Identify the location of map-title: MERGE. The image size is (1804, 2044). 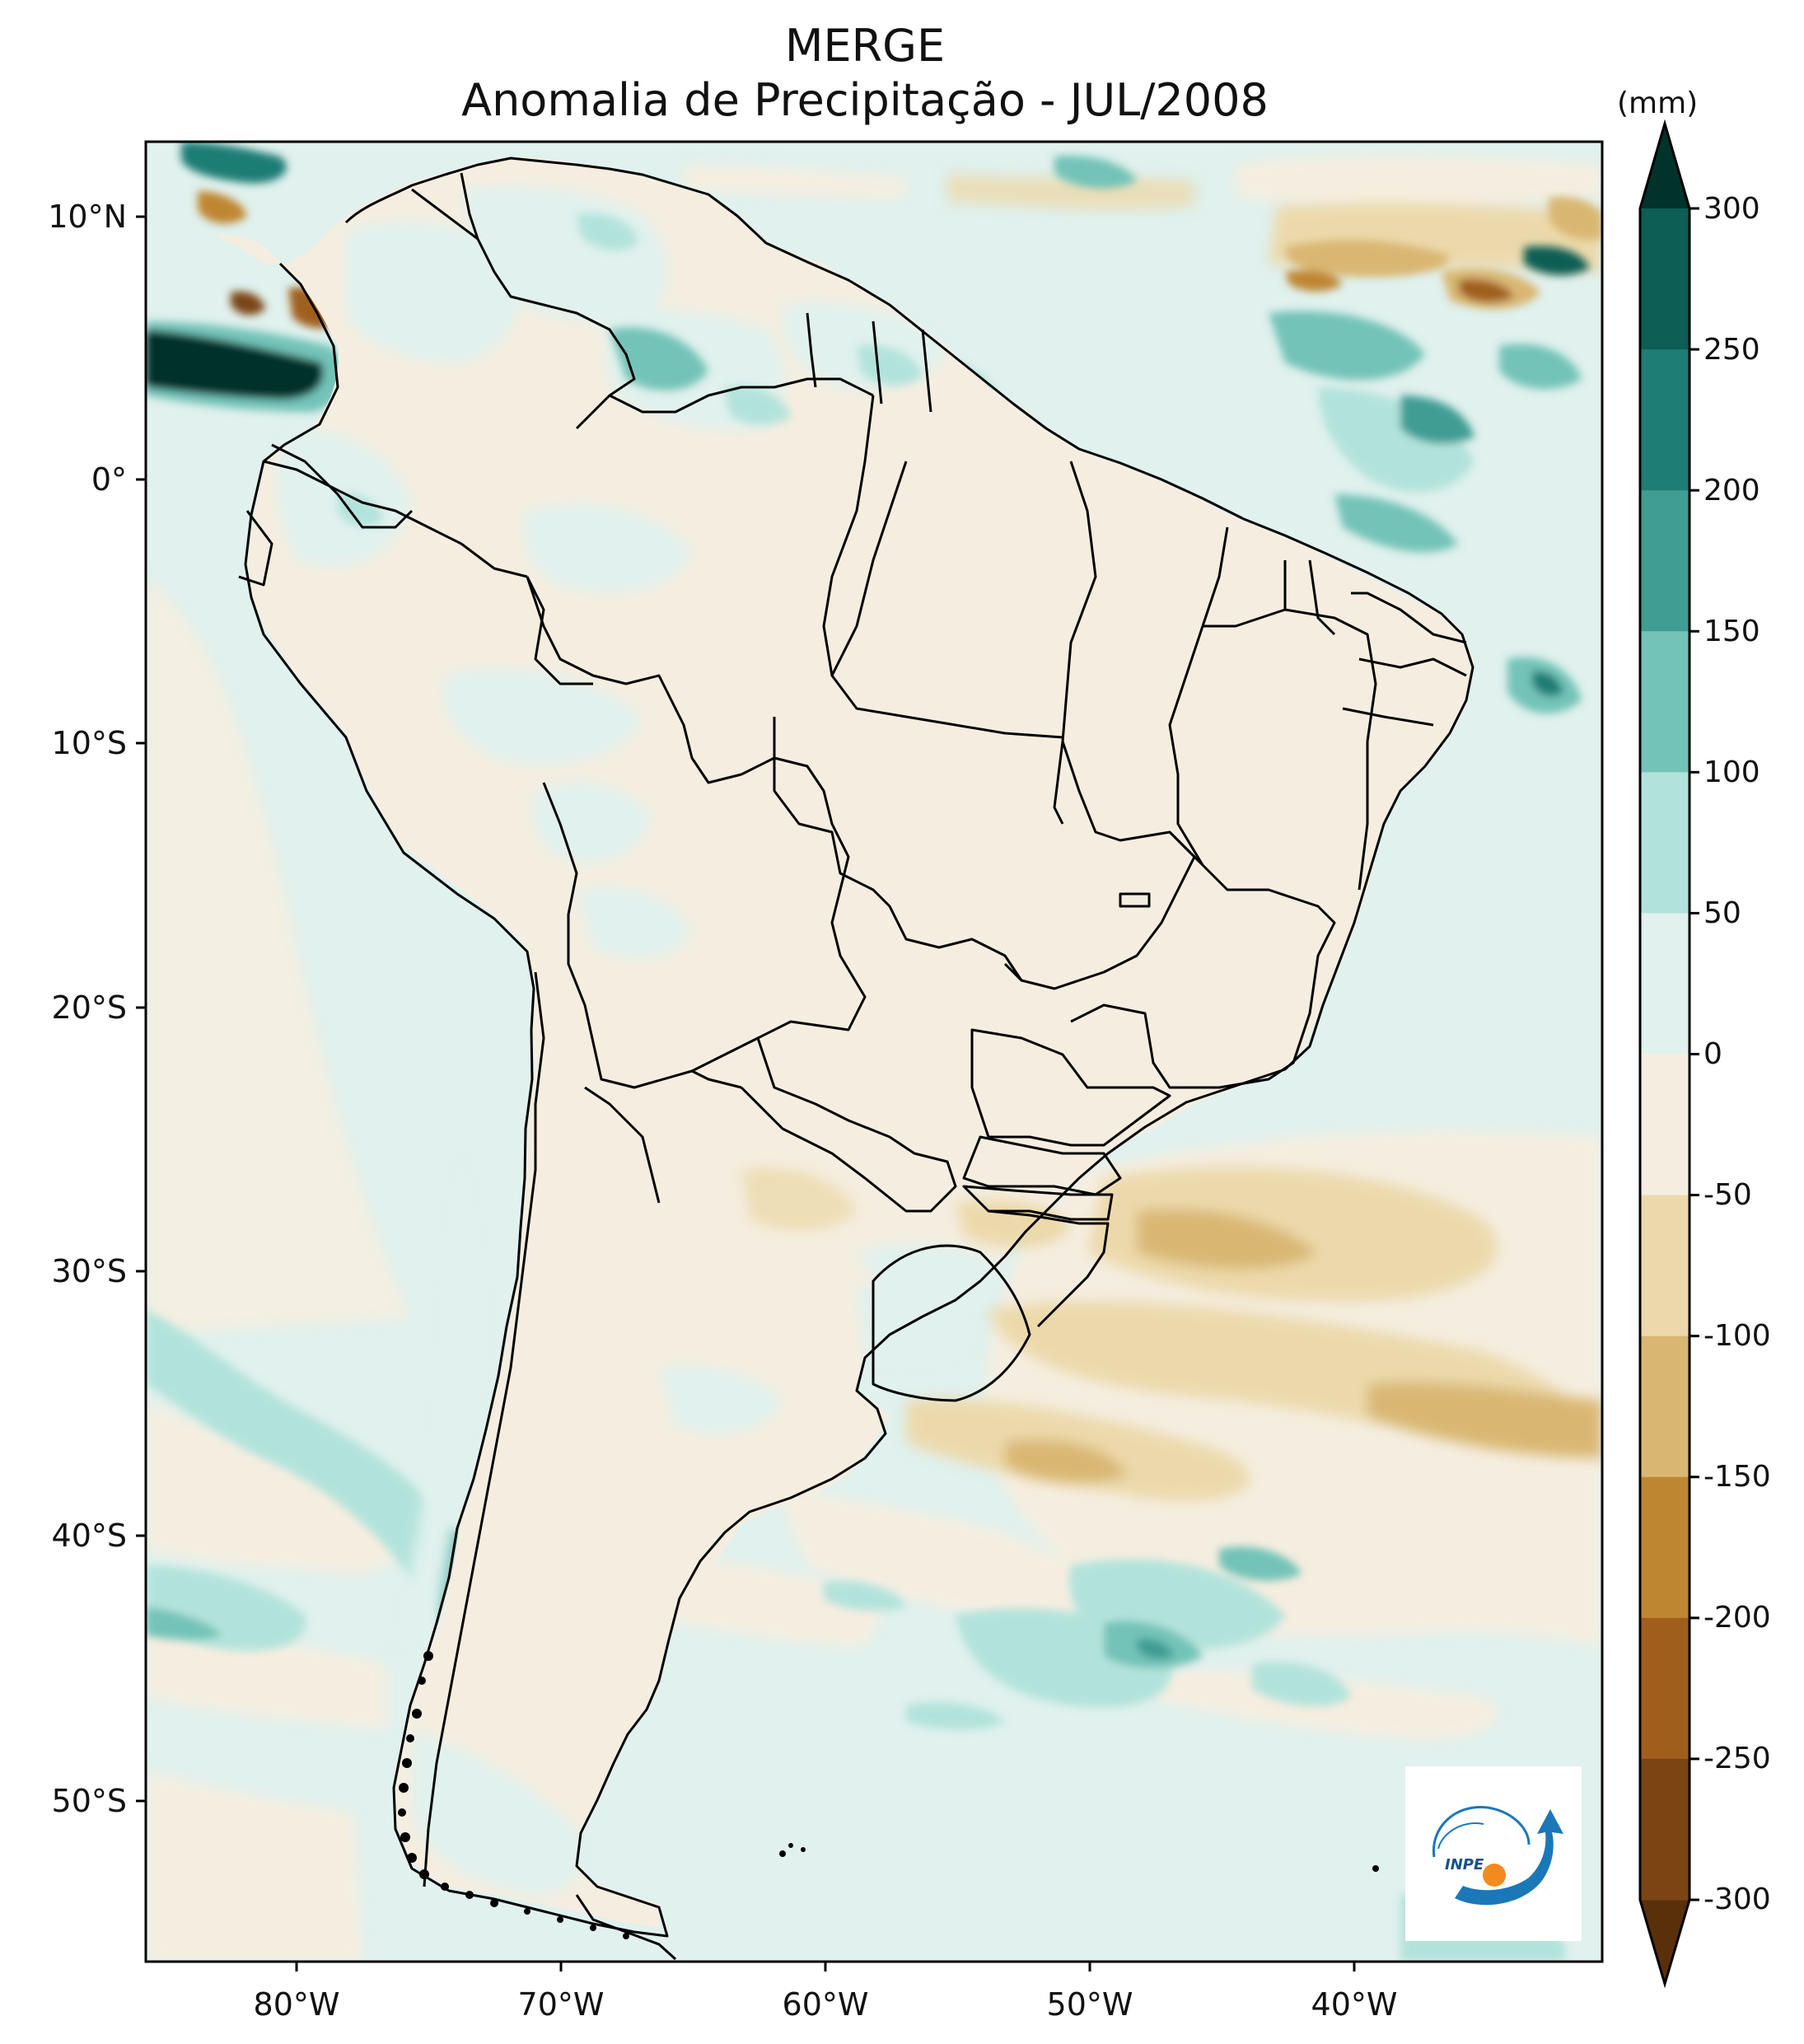
(865, 46).